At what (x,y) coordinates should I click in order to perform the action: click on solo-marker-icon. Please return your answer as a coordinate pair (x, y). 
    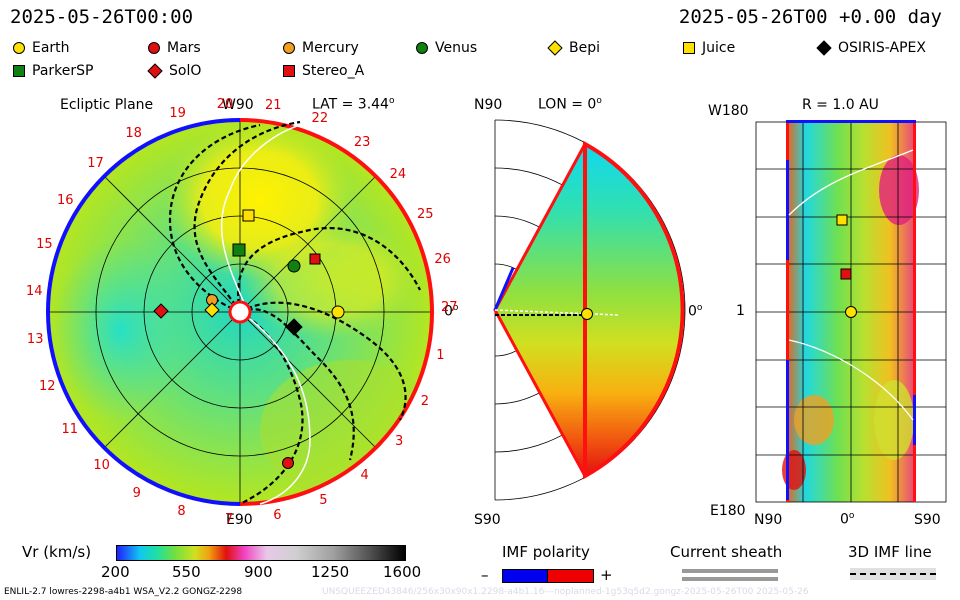
    Looking at the image, I should click on (155, 71).